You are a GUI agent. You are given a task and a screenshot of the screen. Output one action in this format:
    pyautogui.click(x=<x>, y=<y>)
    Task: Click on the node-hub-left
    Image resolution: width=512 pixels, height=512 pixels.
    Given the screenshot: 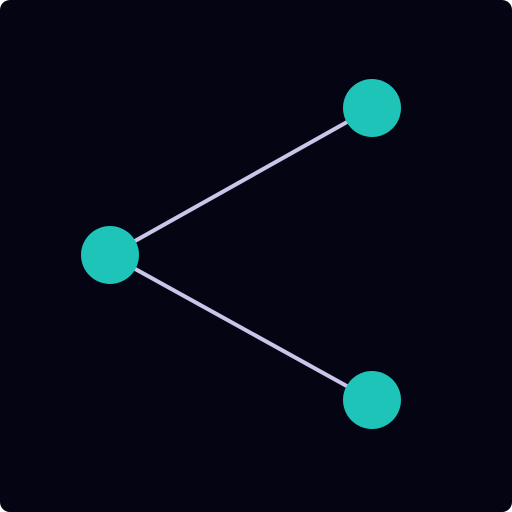 What is the action you would take?
    pyautogui.click(x=110, y=255)
    